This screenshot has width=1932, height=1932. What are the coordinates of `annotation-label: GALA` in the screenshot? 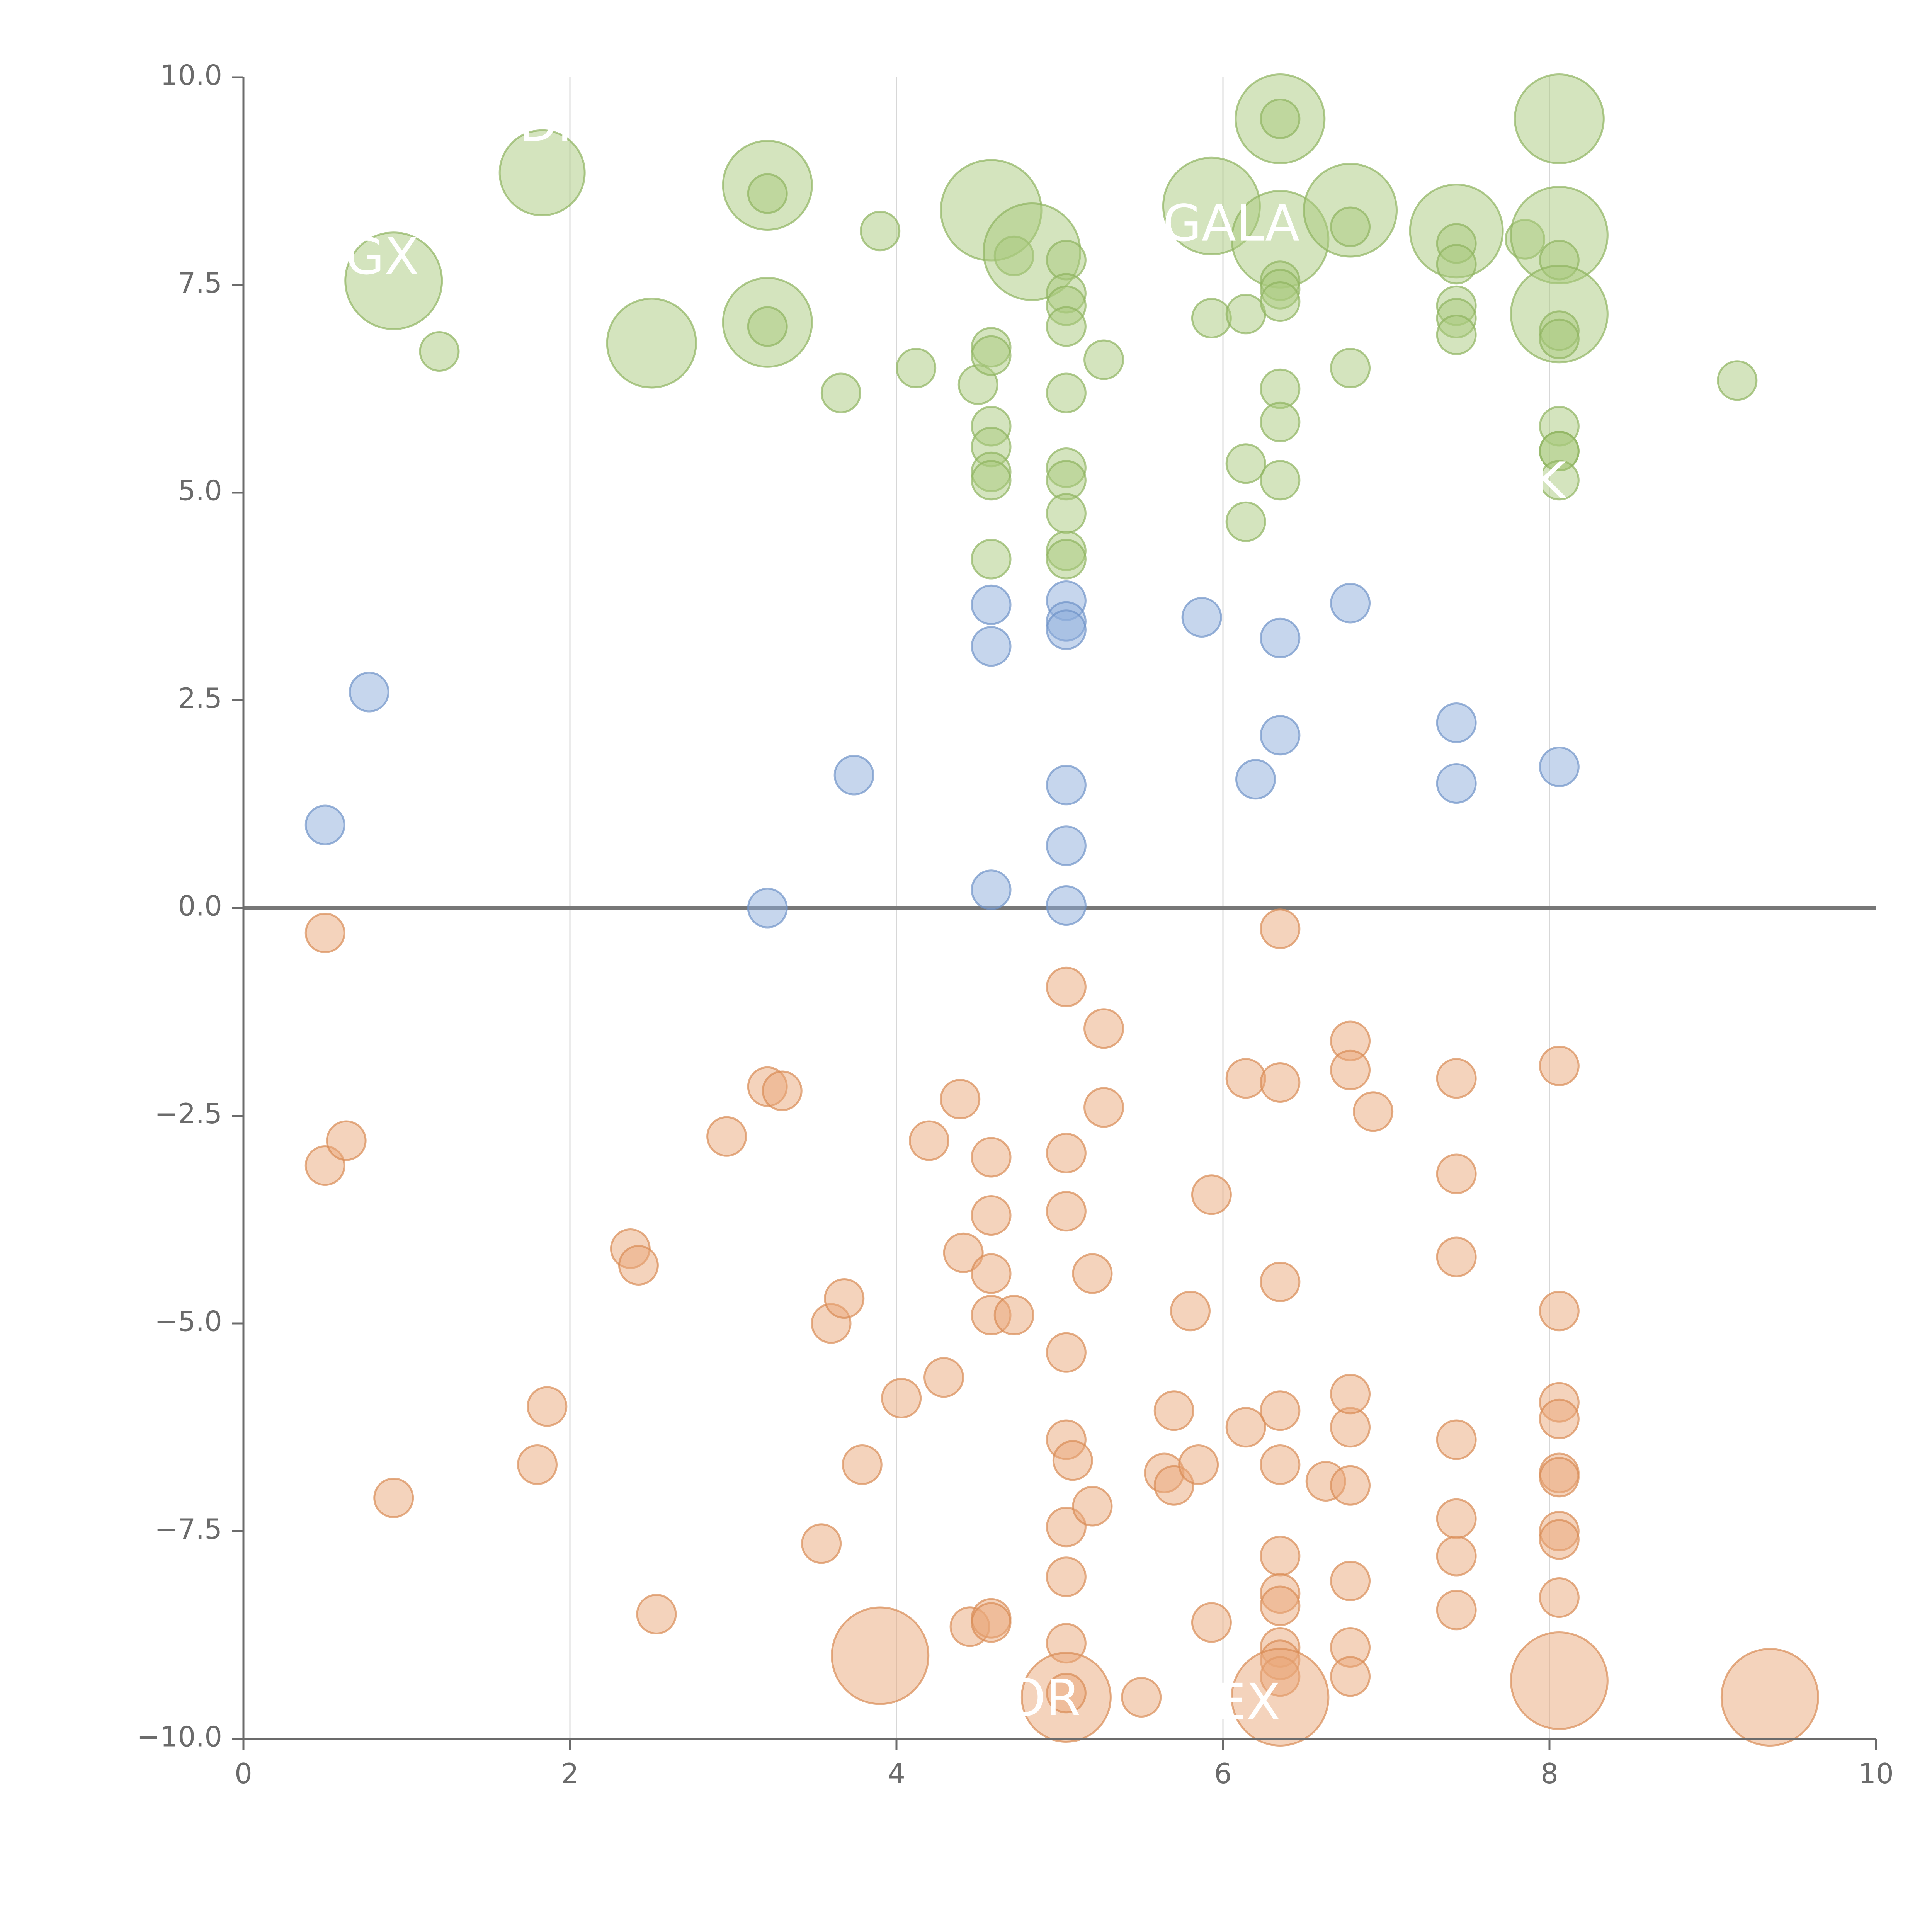 It's located at (1231, 223).